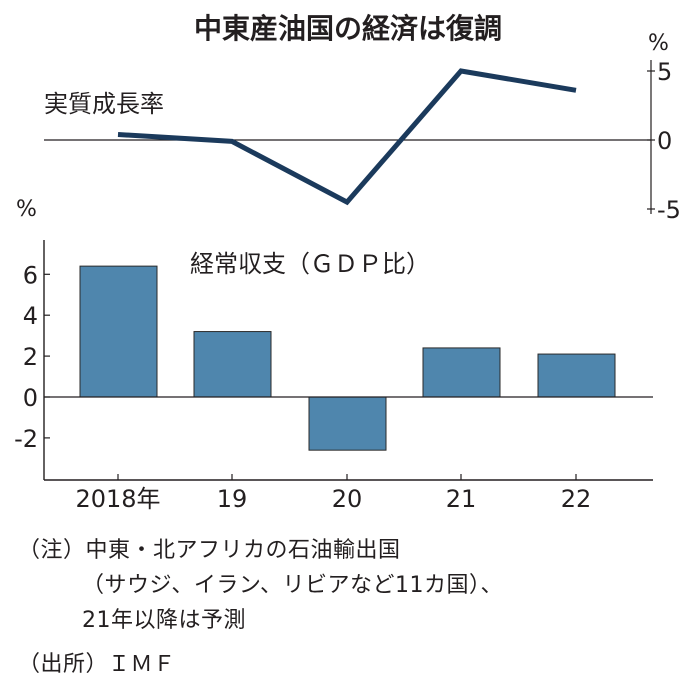 The image size is (696, 688). I want to click on bar-y-tick-label: 6, so click(30, 275).